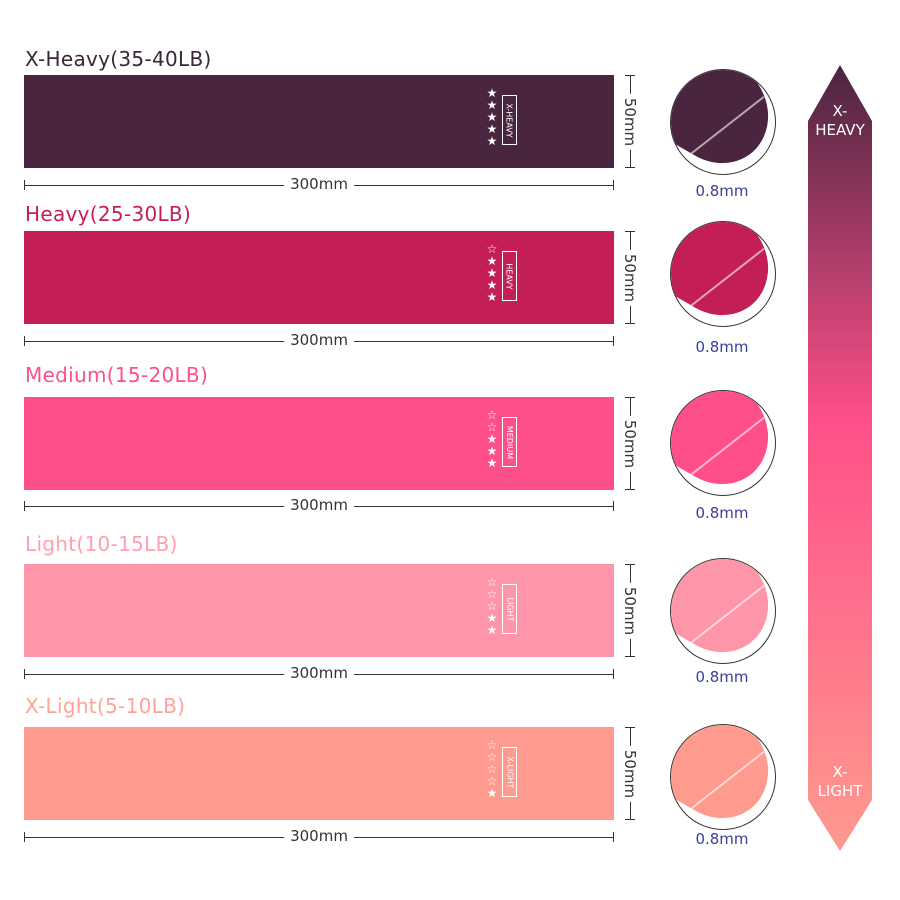  Describe the element at coordinates (108, 214) in the screenshot. I see `band-title: Heavy(25-30LB)` at that location.